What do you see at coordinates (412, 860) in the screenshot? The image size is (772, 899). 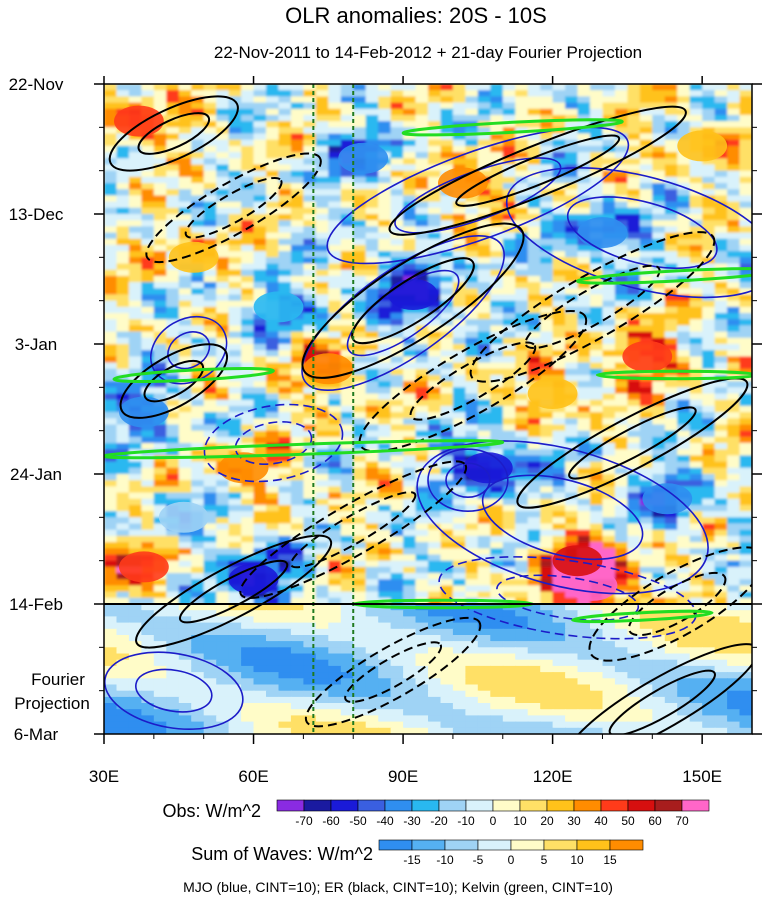 I see `colorbar-level-label: -15` at bounding box center [412, 860].